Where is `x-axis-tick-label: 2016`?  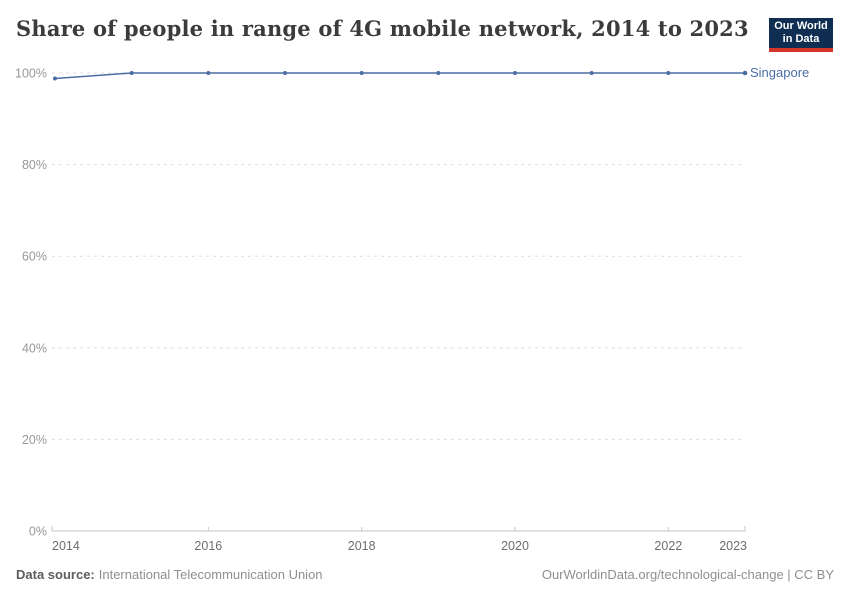 x-axis-tick-label: 2016 is located at coordinates (208, 546).